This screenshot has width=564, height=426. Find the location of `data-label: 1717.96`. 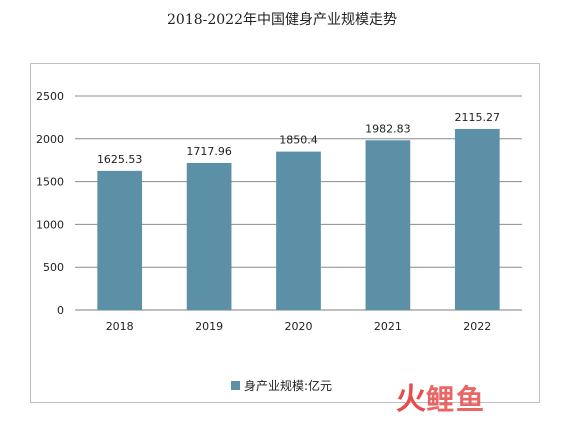

data-label: 1717.96 is located at coordinates (209, 151).